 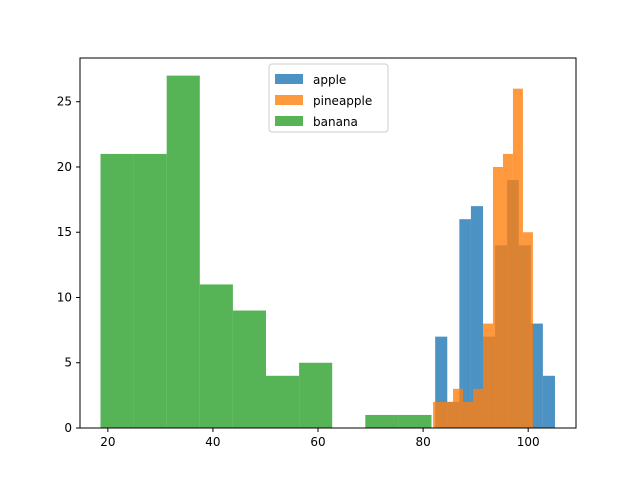 I want to click on y-tick-label: 5, so click(x=68, y=363).